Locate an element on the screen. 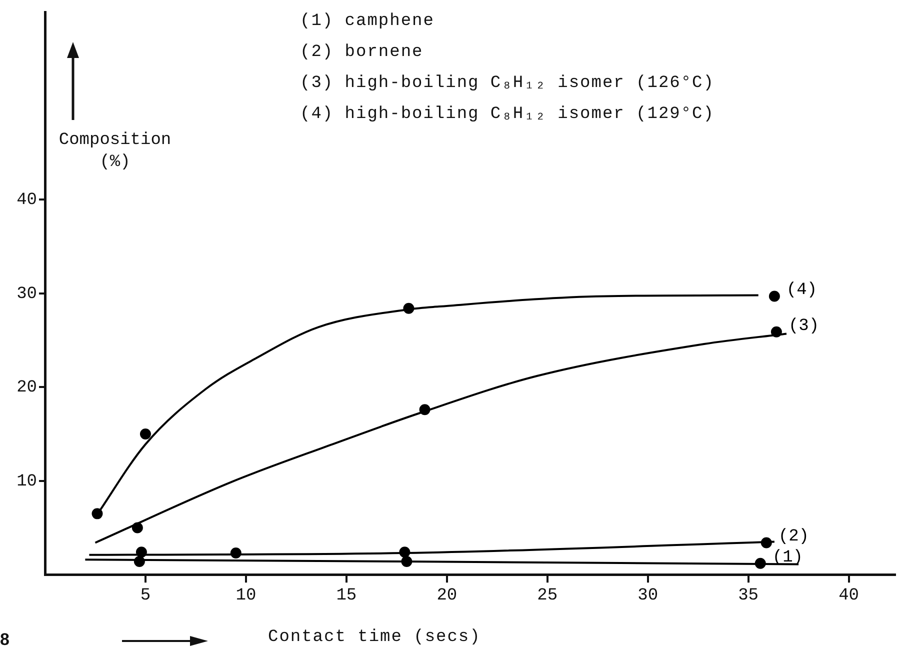  annotation: (3) high-boiling C₈H₁₂ isomer (126°C) is located at coordinates (507, 84).